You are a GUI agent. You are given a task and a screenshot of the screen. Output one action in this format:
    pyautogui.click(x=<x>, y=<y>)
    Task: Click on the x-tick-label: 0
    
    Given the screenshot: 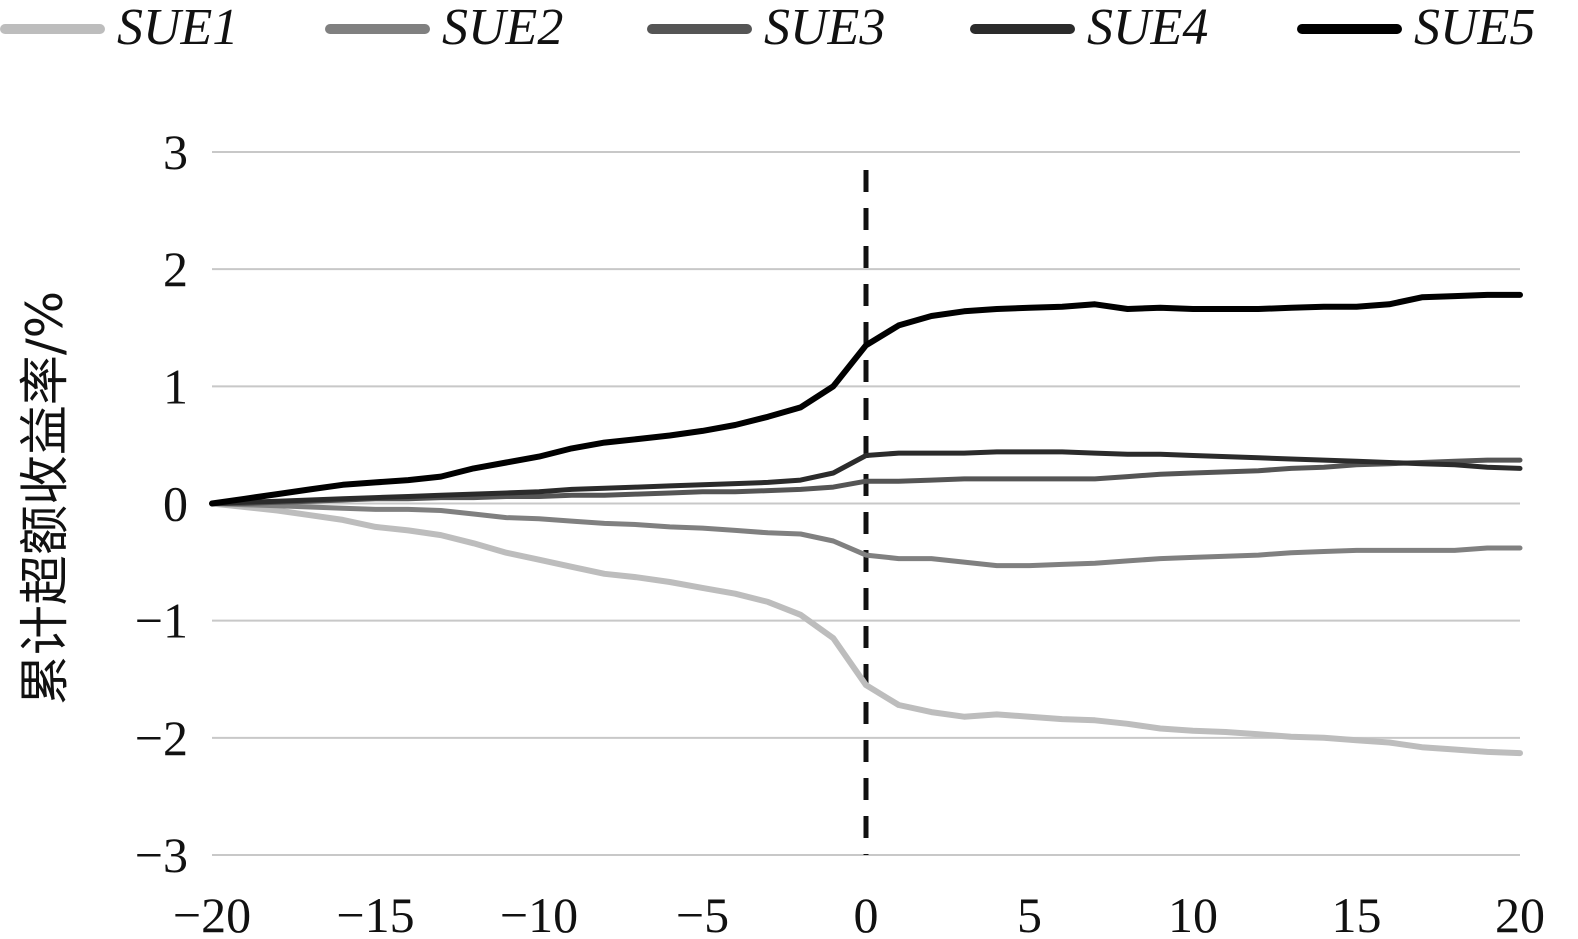 What is the action you would take?
    pyautogui.click(x=866, y=913)
    